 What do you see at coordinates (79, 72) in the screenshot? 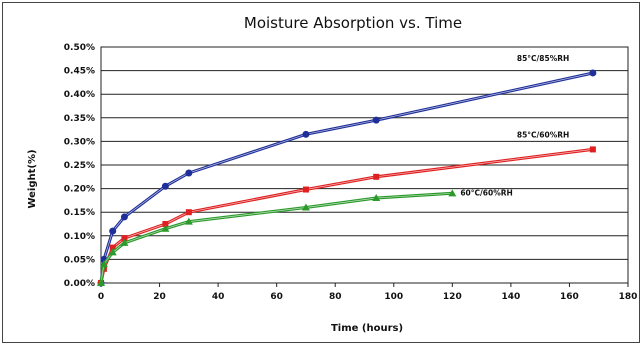
I see `y-tick-label: 0.45%` at bounding box center [79, 72].